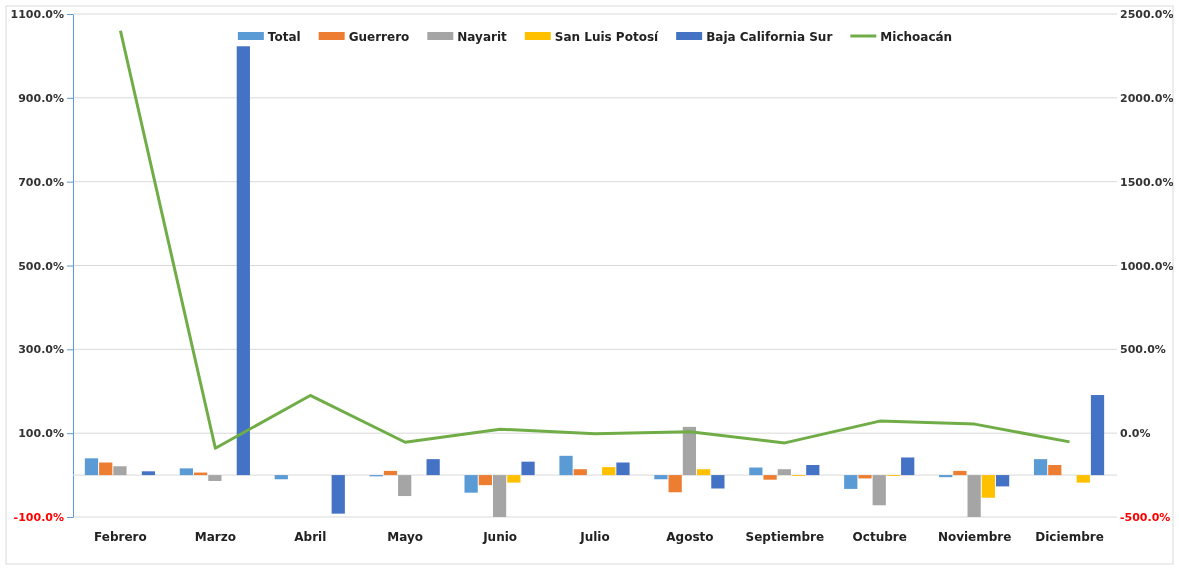  I want to click on y2-tick-label: 0.0%, so click(1135, 434).